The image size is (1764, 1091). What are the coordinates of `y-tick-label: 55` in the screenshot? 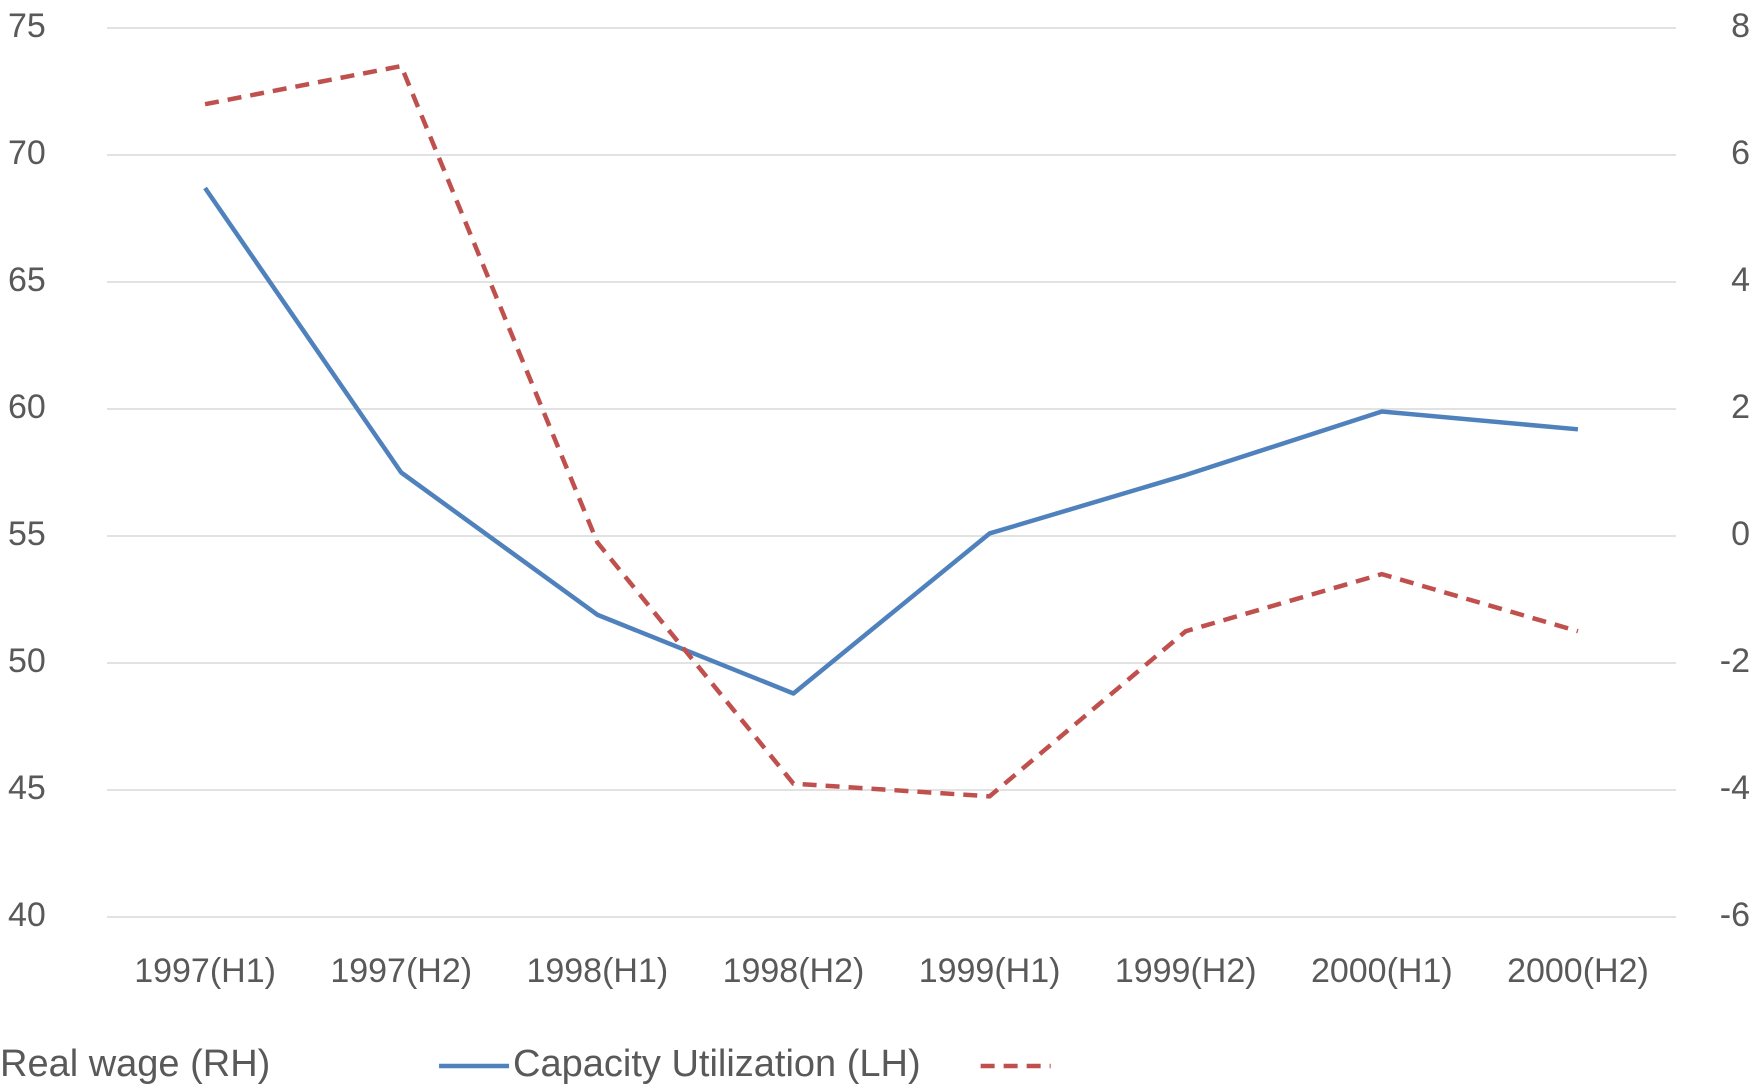 It's located at (27, 534).